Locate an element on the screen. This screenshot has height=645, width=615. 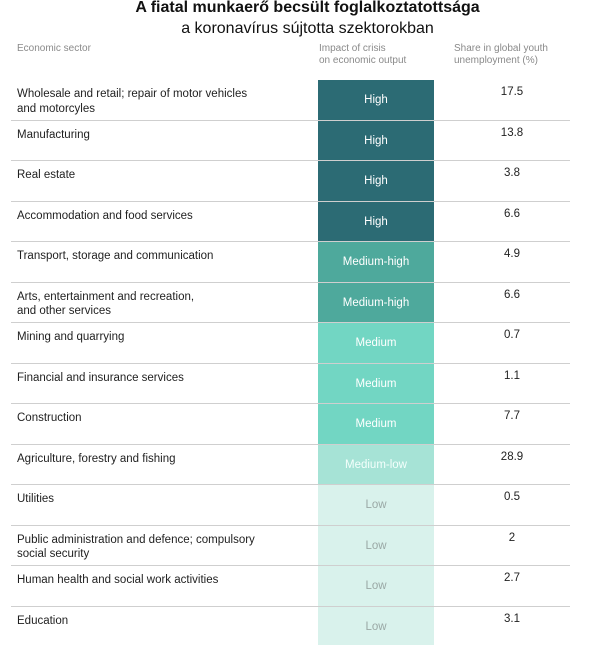
impact-label: Medium-low is located at coordinates (376, 464).